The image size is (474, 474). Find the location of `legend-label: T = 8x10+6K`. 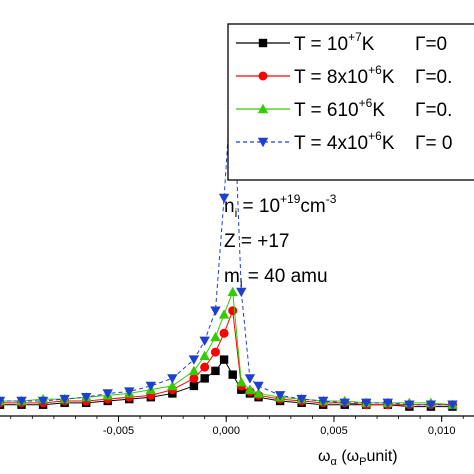

legend-label: T = 8x10+6K is located at coordinates (344, 75).